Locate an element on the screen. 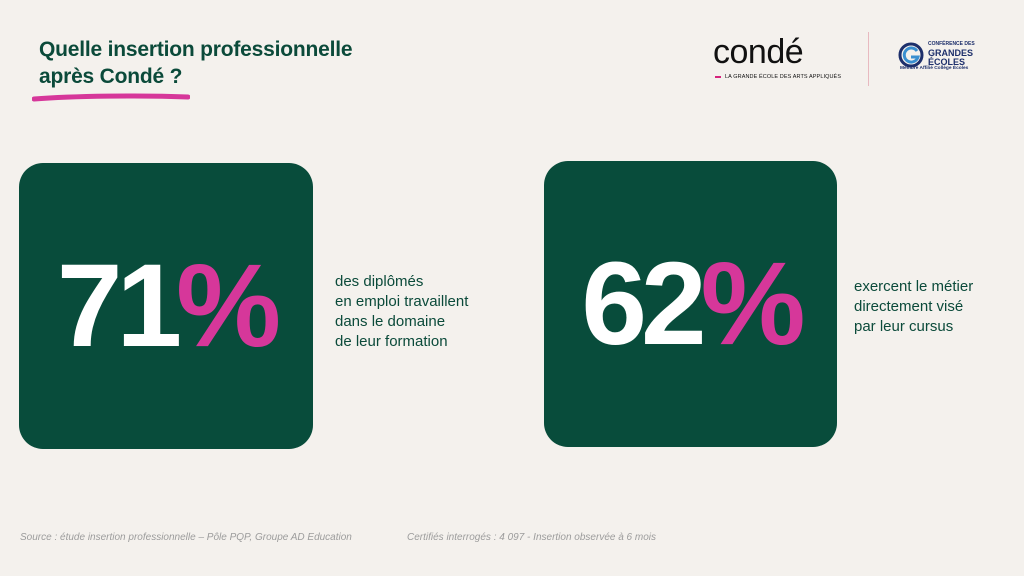  stat-description-line: directement visé is located at coordinates (909, 306).